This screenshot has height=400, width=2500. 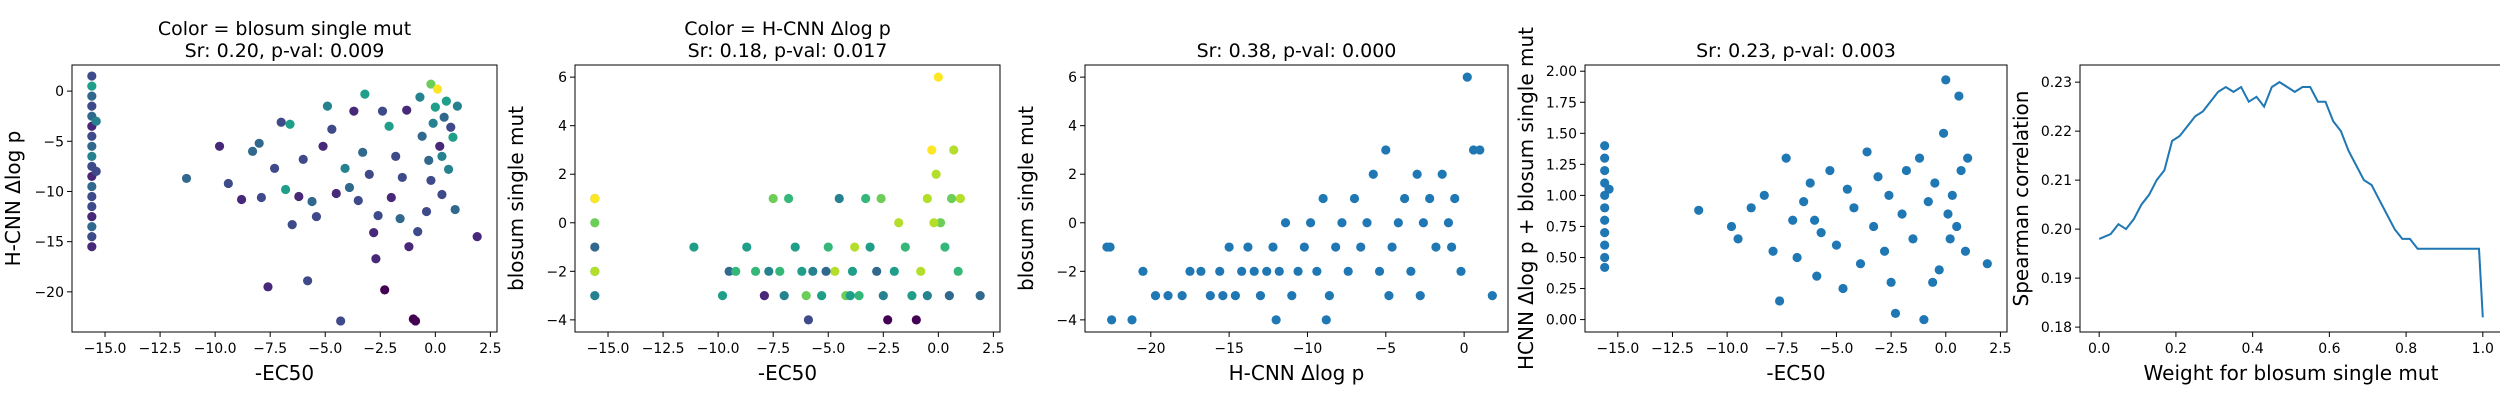 What do you see at coordinates (215, 349) in the screenshot?
I see `x-tick-label: −10.0` at bounding box center [215, 349].